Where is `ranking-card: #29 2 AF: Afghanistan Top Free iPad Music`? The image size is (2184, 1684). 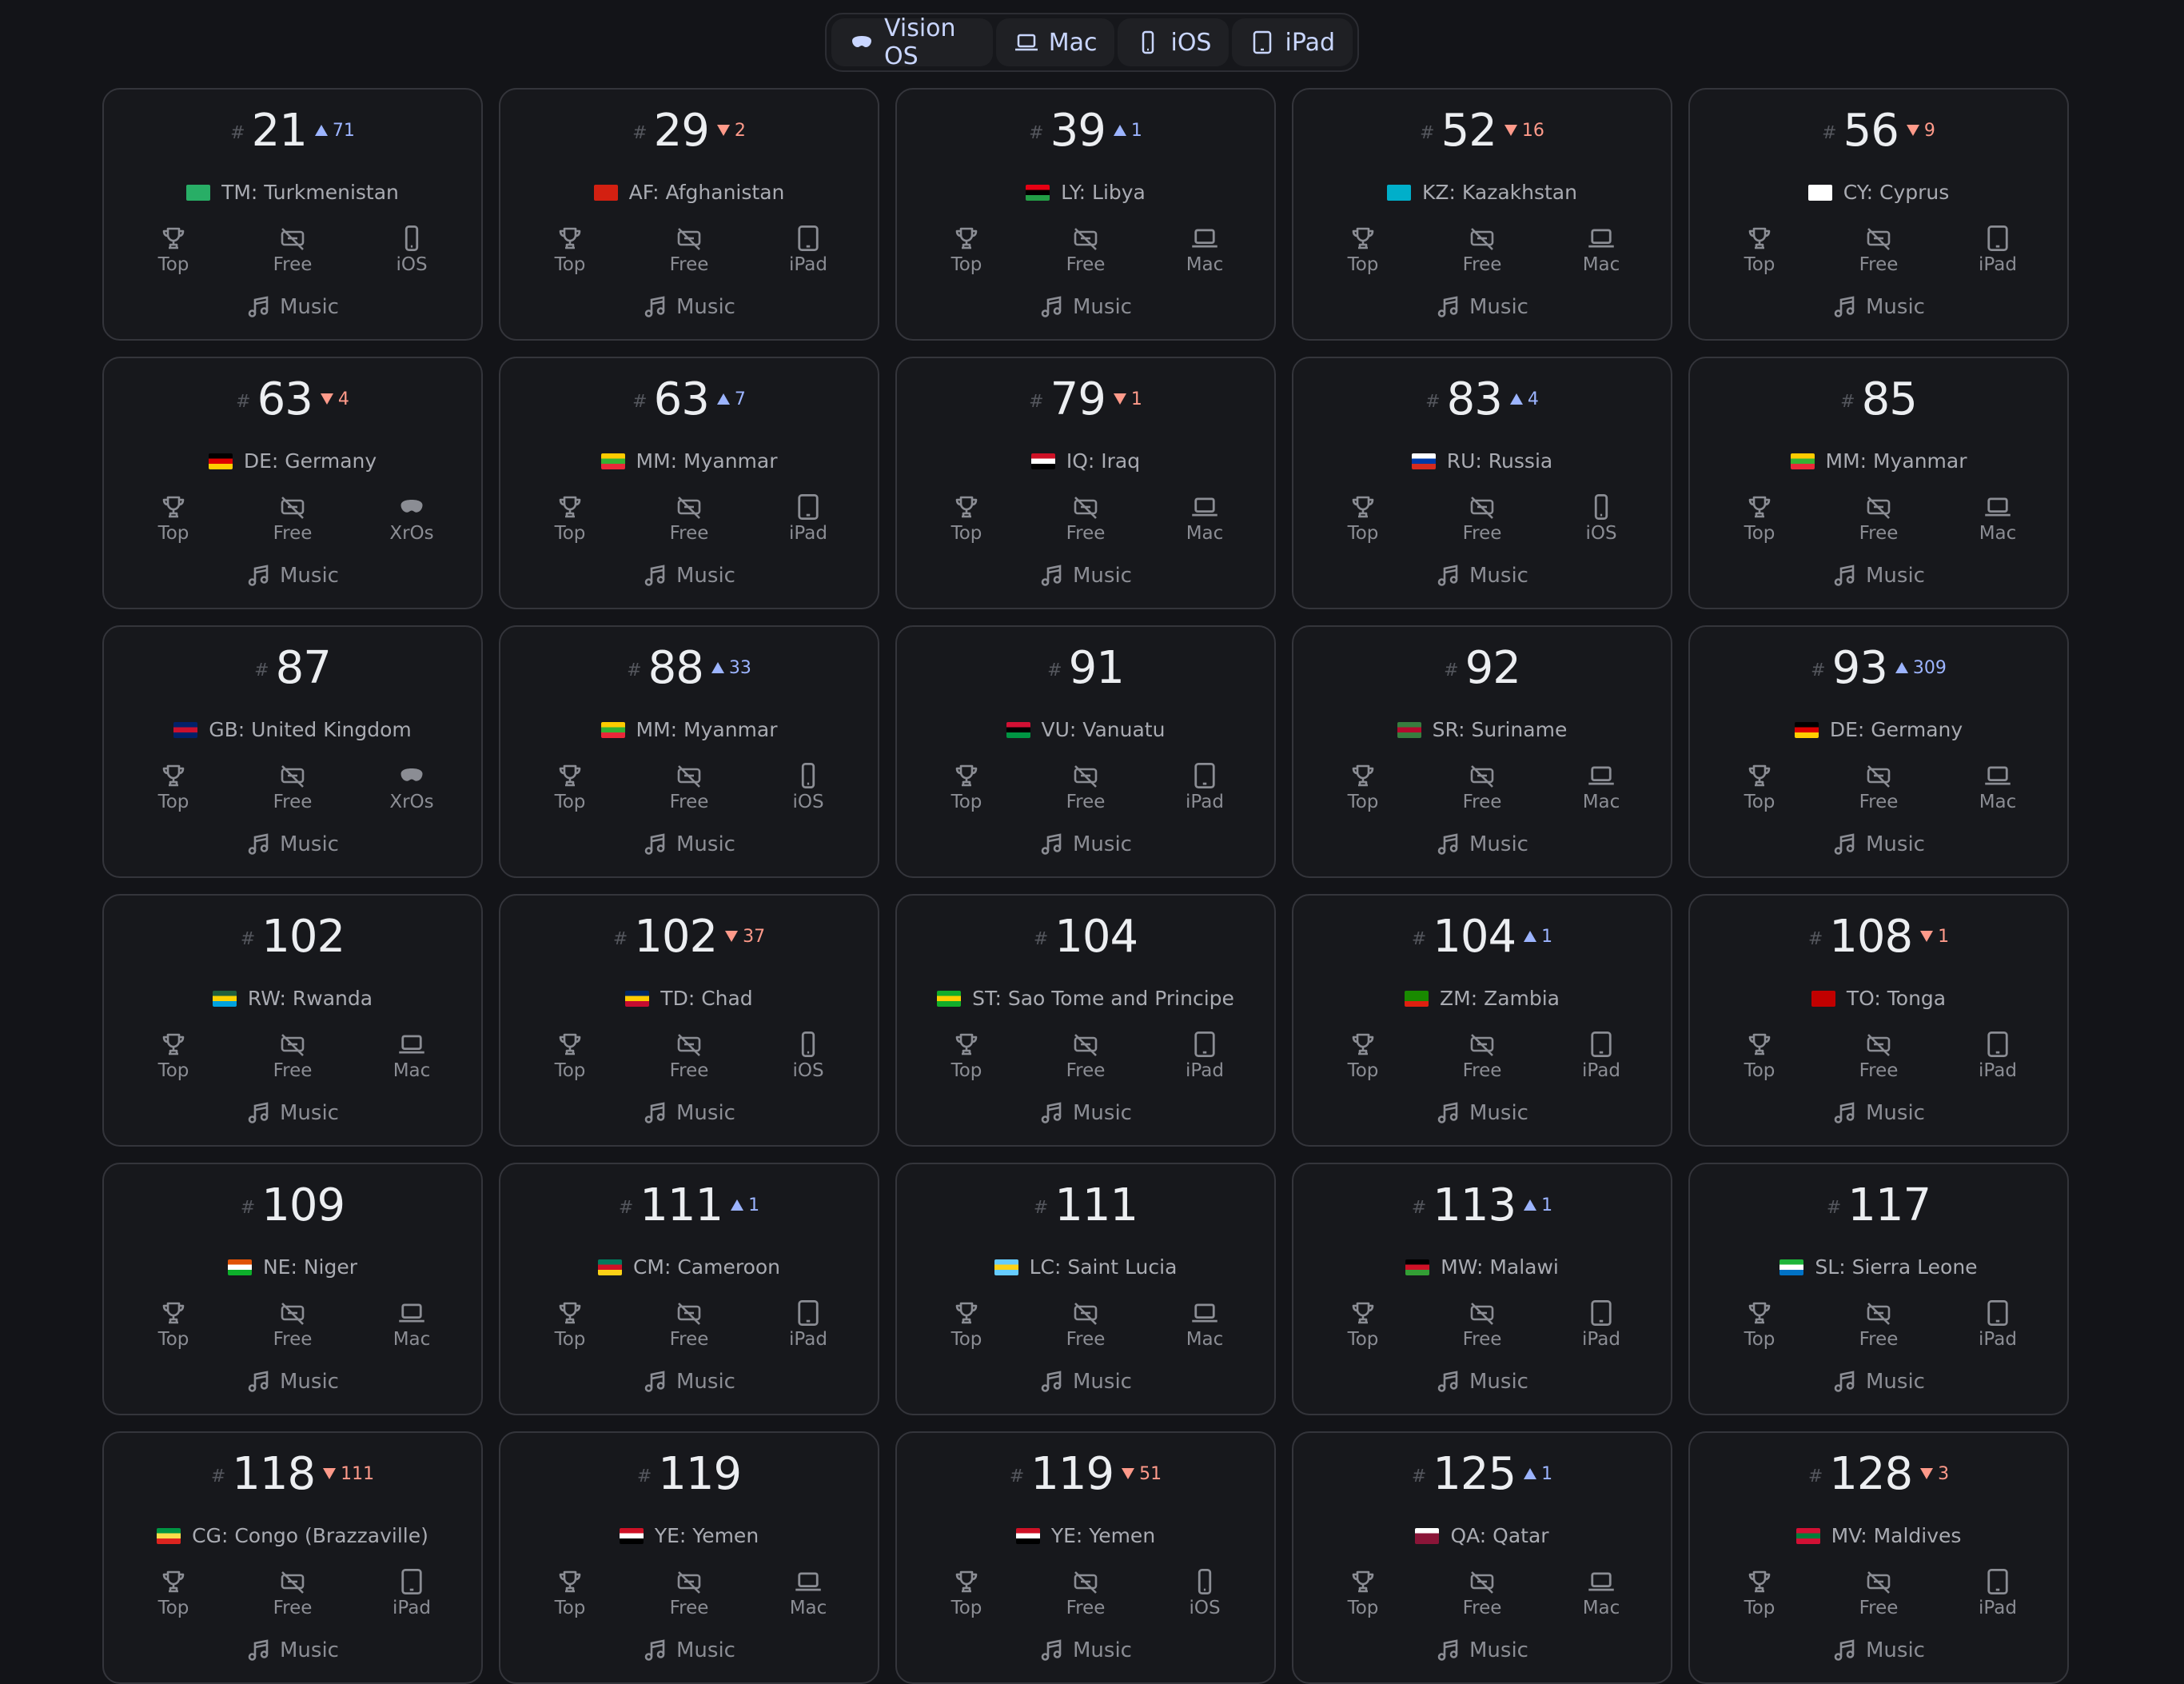
ranking-card: #29 2 AF: Afghanistan Top Free iPad Music is located at coordinates (689, 214).